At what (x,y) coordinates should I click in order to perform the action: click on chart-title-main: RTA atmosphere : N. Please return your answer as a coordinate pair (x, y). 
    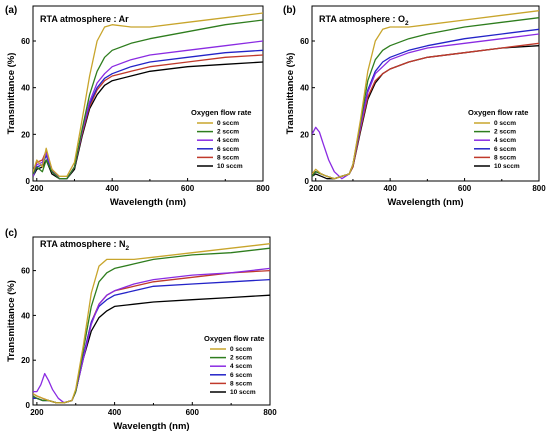
    Looking at the image, I should click on (83, 244).